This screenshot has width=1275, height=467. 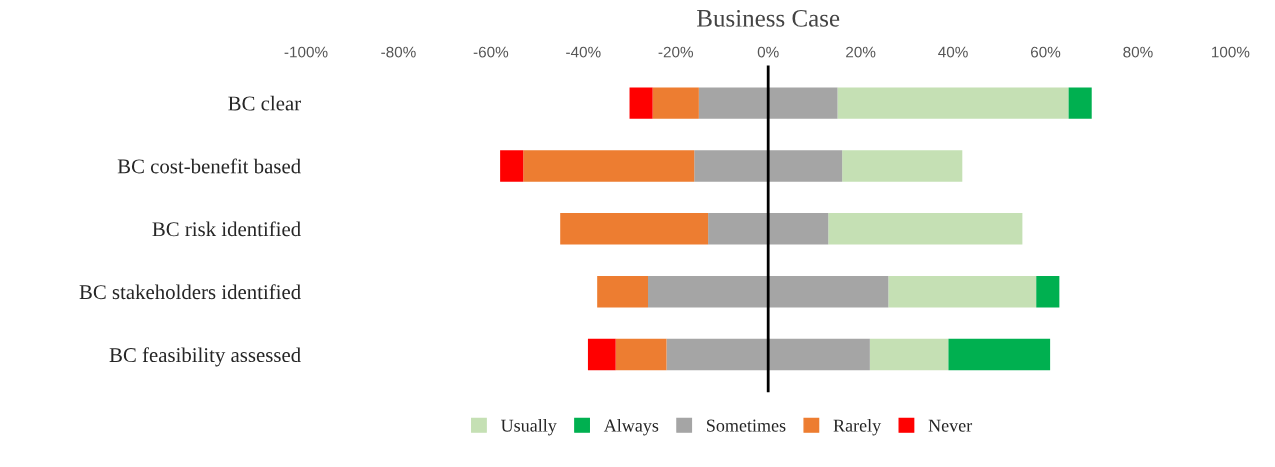 What do you see at coordinates (1138, 52) in the screenshot?
I see `x-tick-label: 80%` at bounding box center [1138, 52].